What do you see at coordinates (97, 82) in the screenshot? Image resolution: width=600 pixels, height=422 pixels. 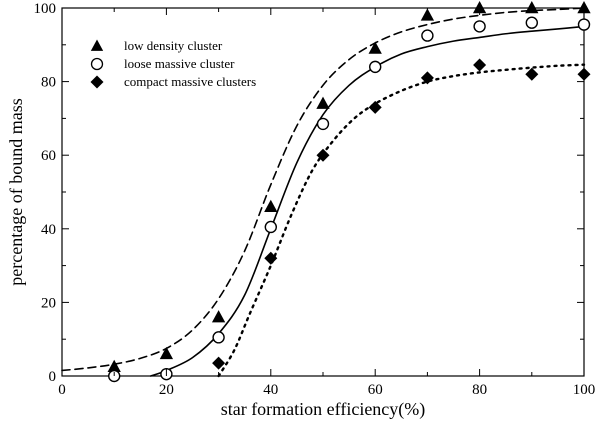 I see `legend-marker-diamond` at bounding box center [97, 82].